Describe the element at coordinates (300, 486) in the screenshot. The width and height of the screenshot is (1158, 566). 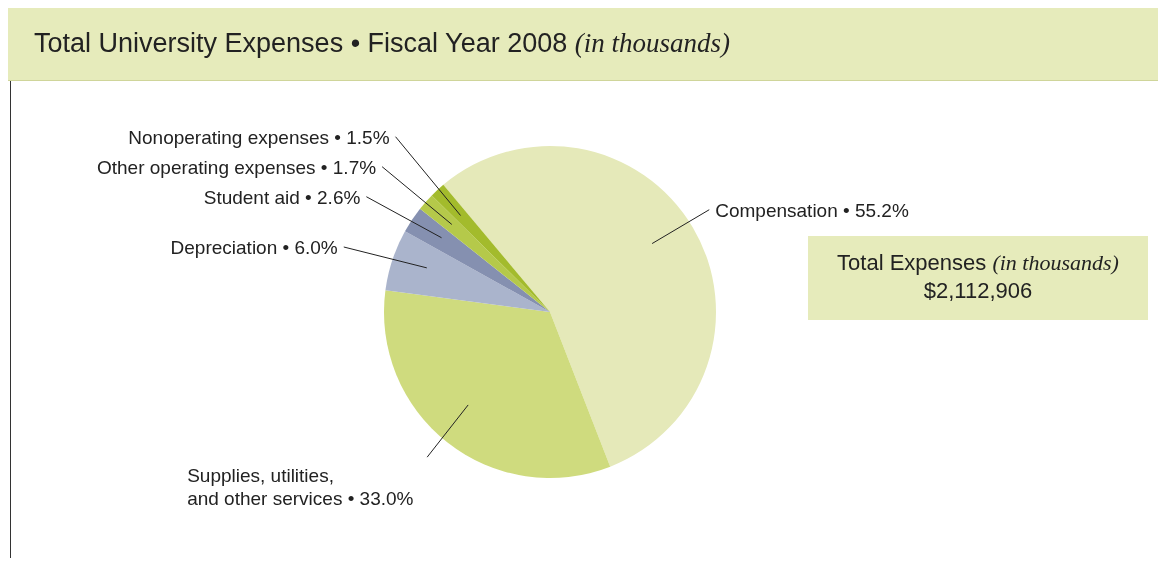
I see `slice-label: Supplies, utilities, and other services • 33.0%` at that location.